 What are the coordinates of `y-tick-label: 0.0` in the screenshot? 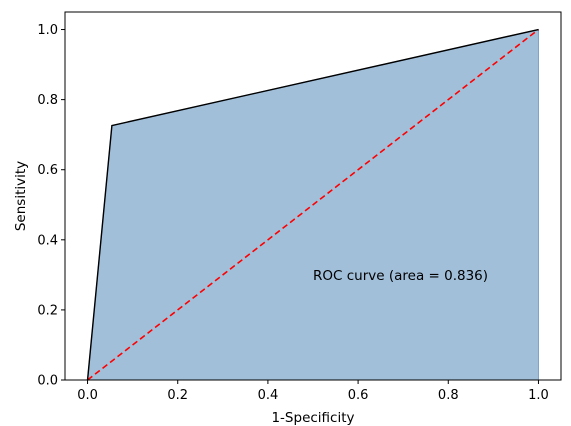 It's located at (47, 381).